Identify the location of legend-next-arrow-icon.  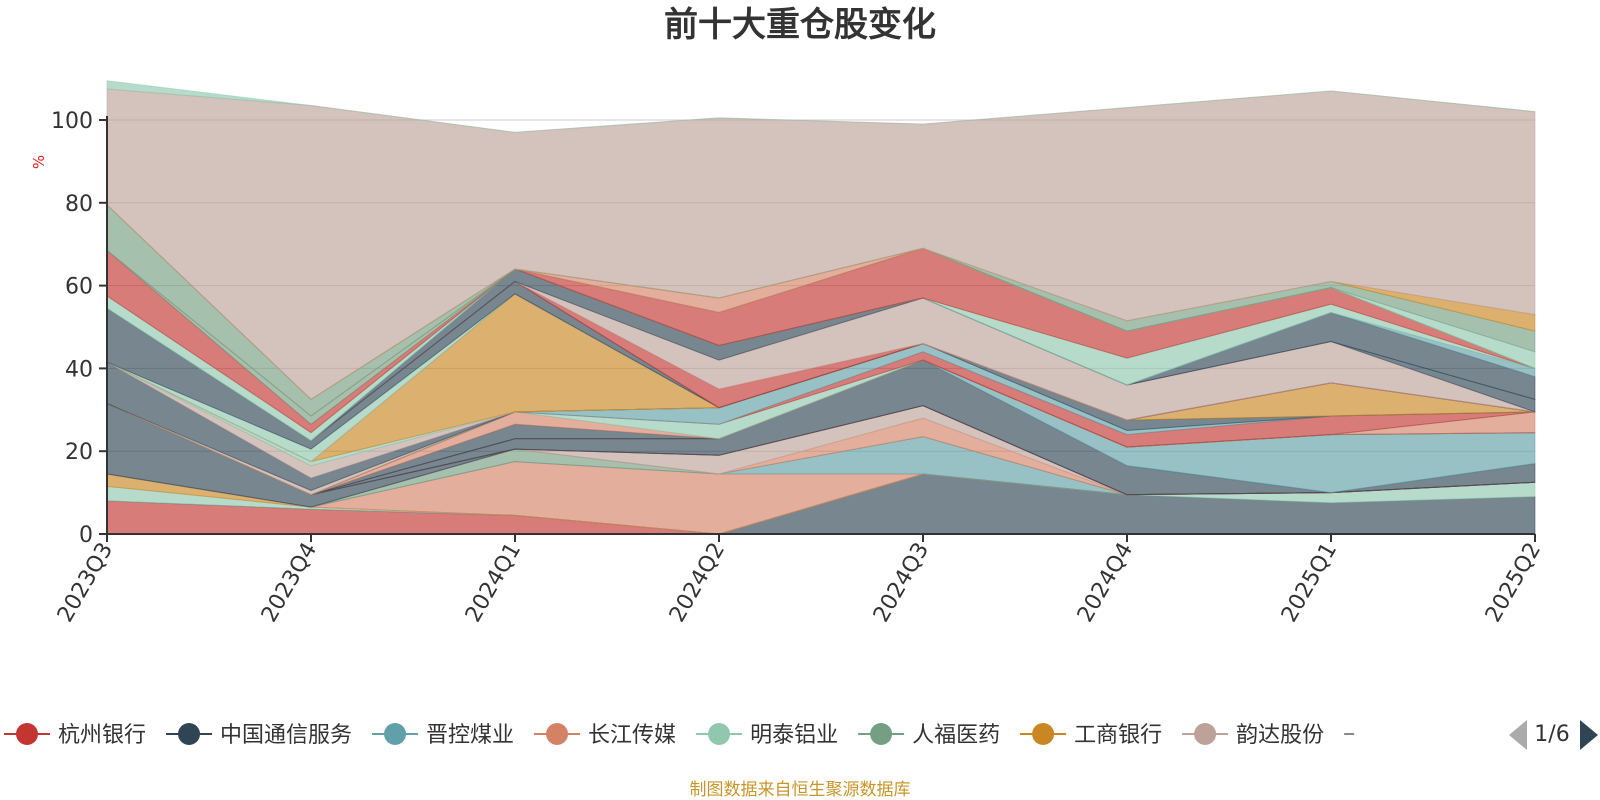
(1589, 735).